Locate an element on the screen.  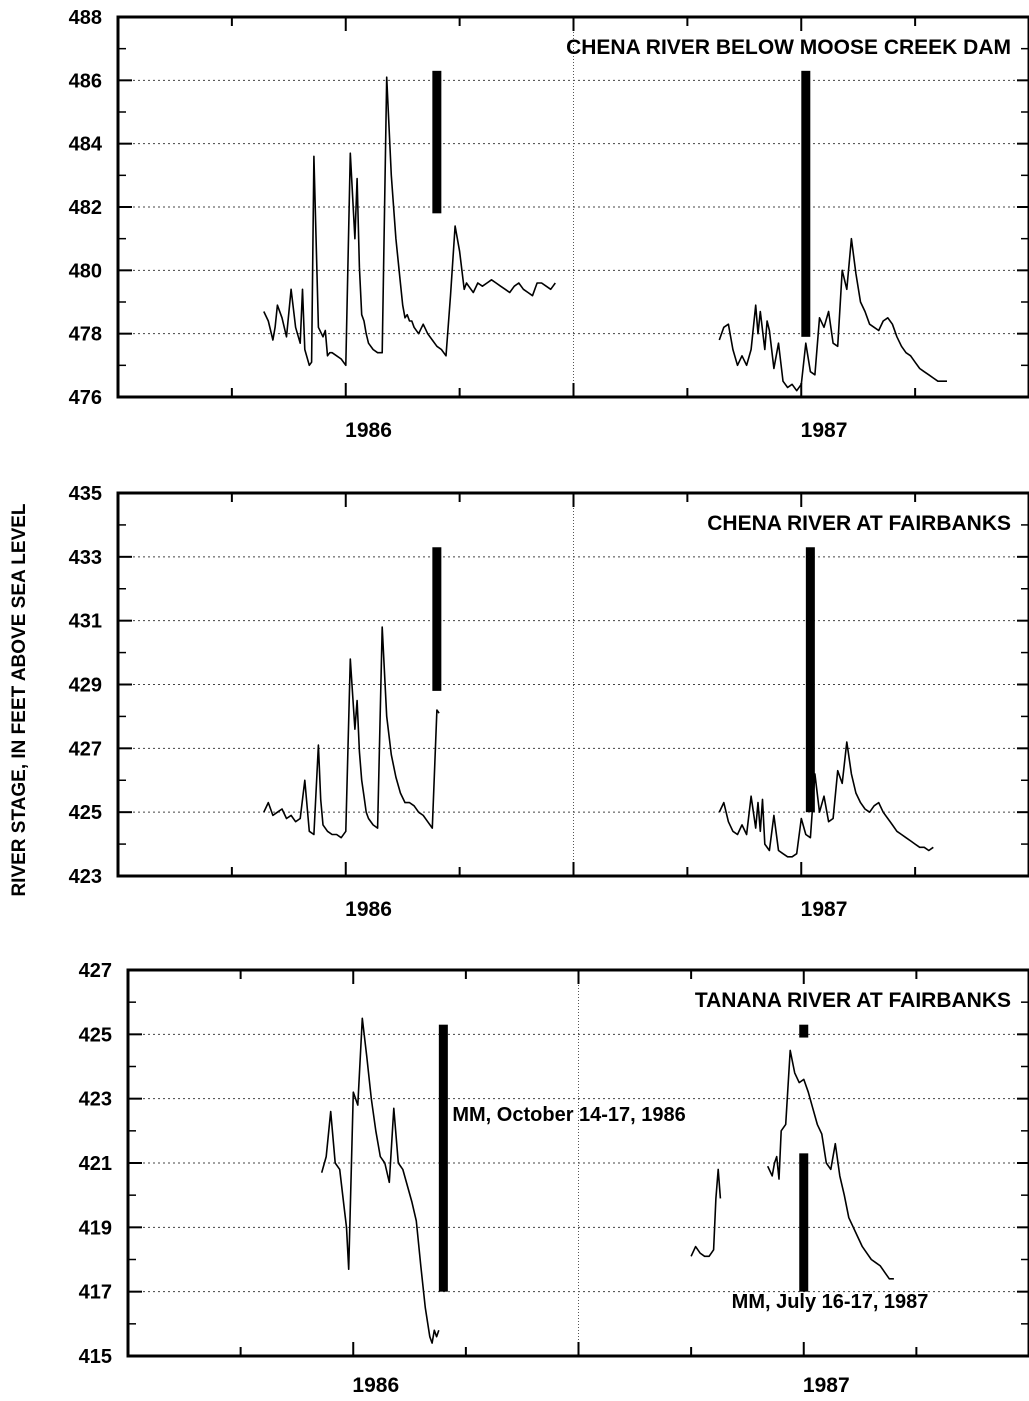
y-tick-label: 488 is located at coordinates (85, 18).